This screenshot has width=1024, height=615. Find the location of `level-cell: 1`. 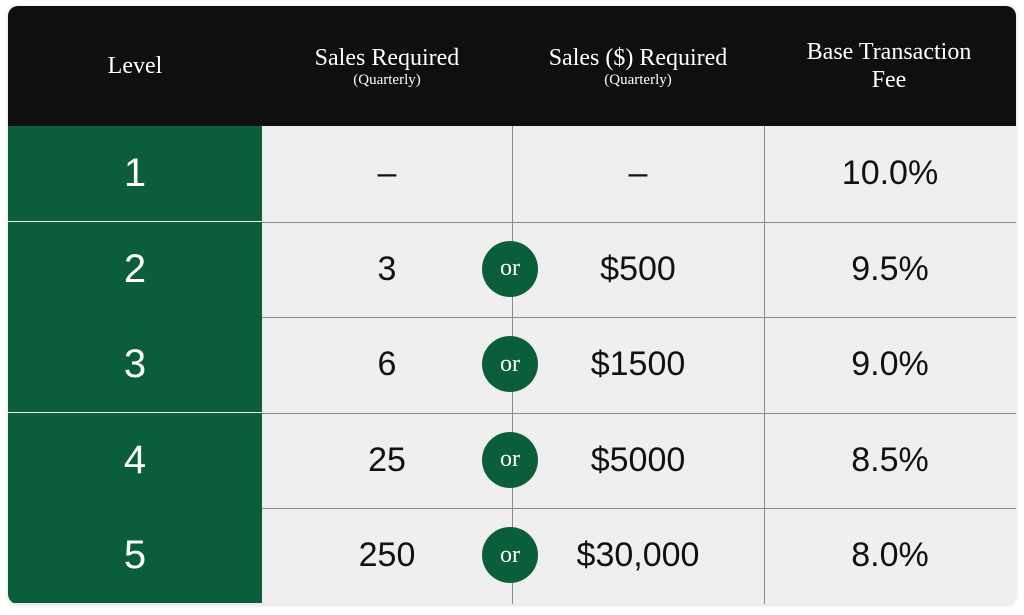

level-cell: 1 is located at coordinates (135, 173).